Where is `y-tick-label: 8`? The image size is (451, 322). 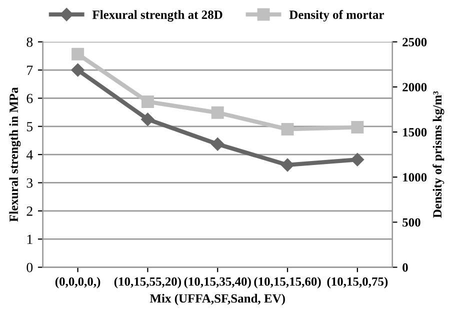
y-tick-label: 8 is located at coordinates (29, 42).